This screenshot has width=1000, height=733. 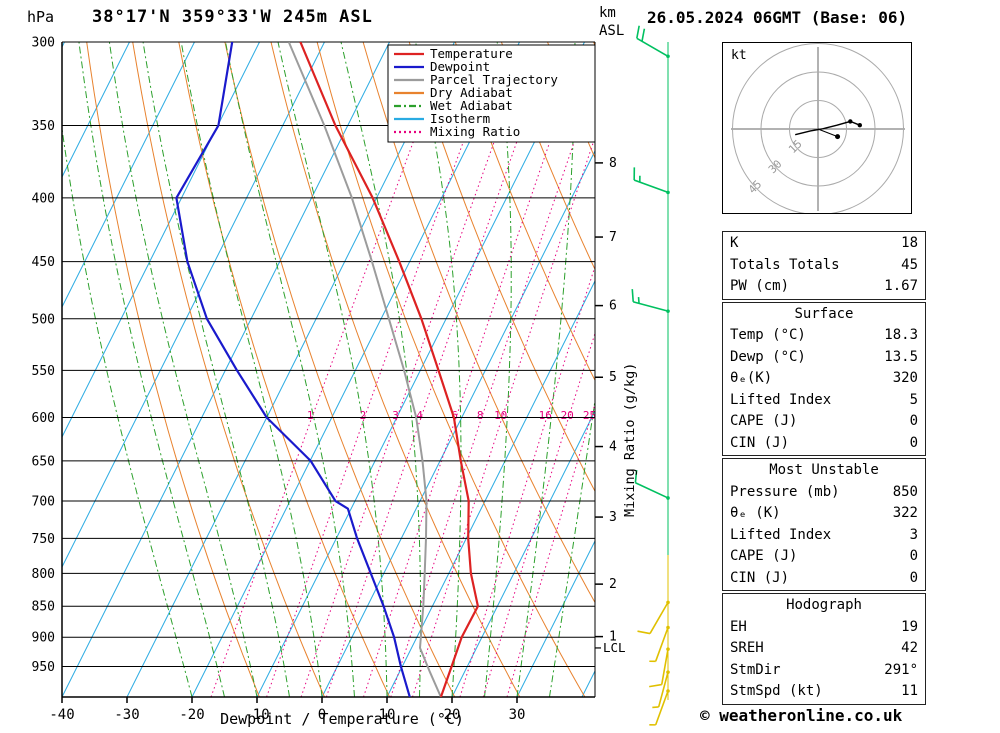 I want to click on wind-barbs, so click(x=650, y=375).